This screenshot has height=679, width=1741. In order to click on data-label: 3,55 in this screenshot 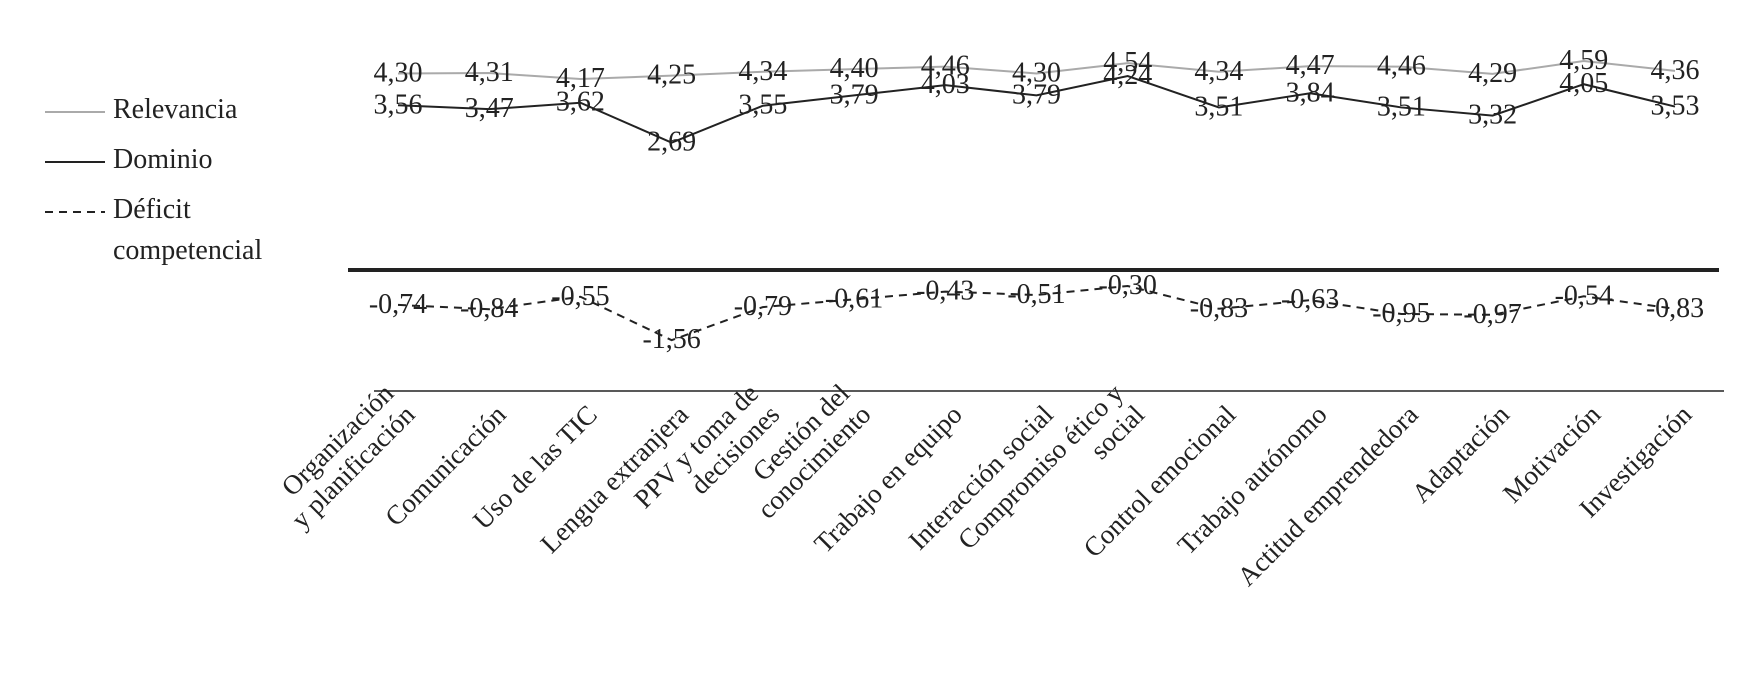, I will do `click(762, 105)`.